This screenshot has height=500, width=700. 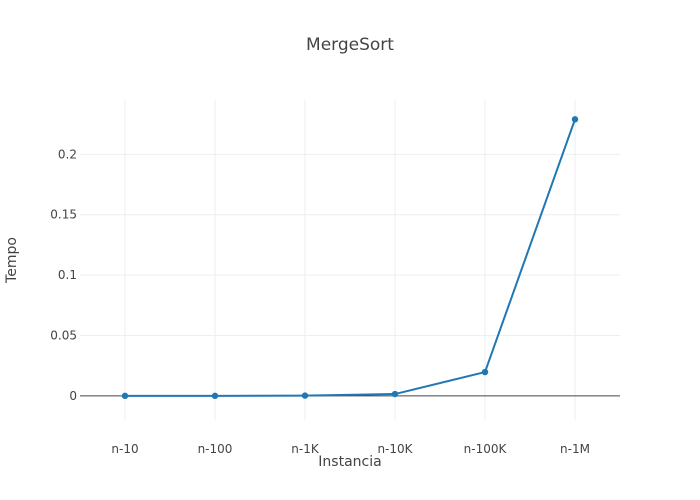 What do you see at coordinates (350, 45) in the screenshot?
I see `chart-title: MergeSort` at bounding box center [350, 45].